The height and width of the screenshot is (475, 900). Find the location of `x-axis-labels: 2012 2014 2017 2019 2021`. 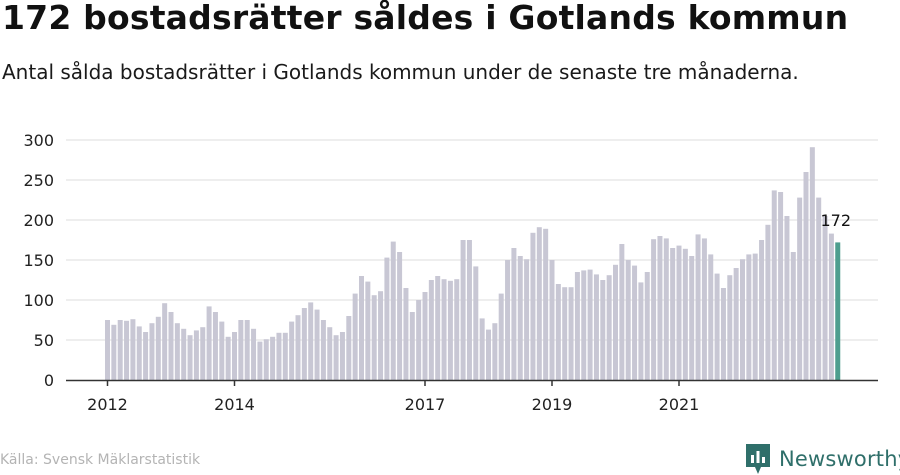

x-axis-labels: 2012 2014 2017 2019 2021 is located at coordinates (393, 404).